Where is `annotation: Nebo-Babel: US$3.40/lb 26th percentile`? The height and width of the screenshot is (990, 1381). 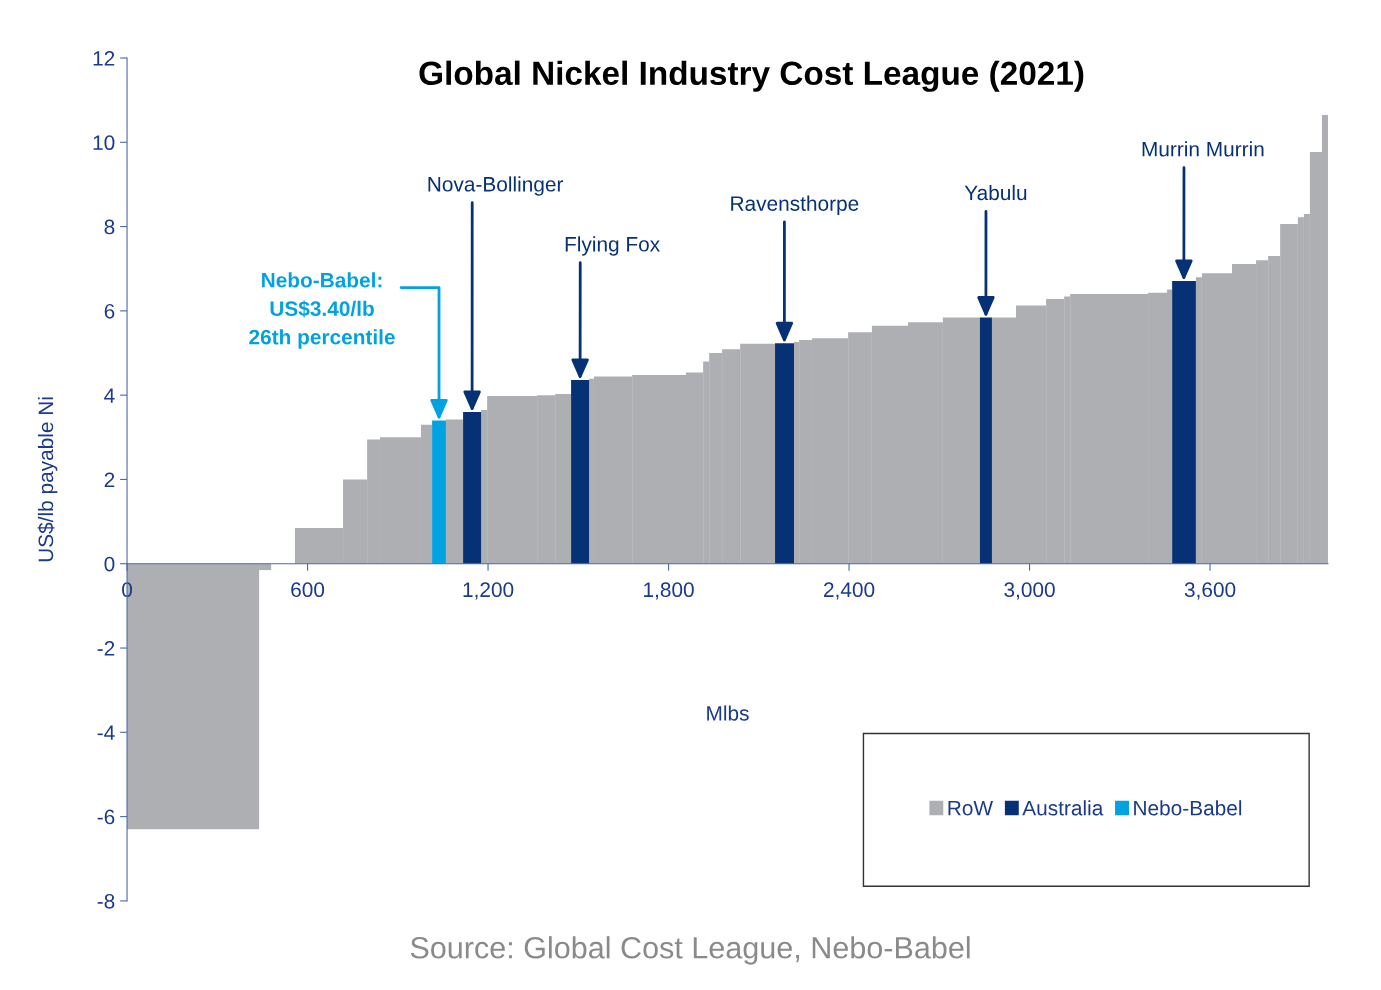 annotation: Nebo-Babel: US$3.40/lb 26th percentile is located at coordinates (322, 310).